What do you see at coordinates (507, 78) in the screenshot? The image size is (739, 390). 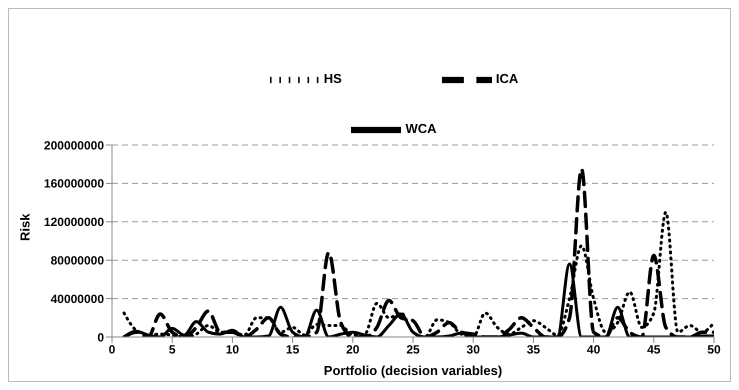 I see `legend-label: ICA` at bounding box center [507, 78].